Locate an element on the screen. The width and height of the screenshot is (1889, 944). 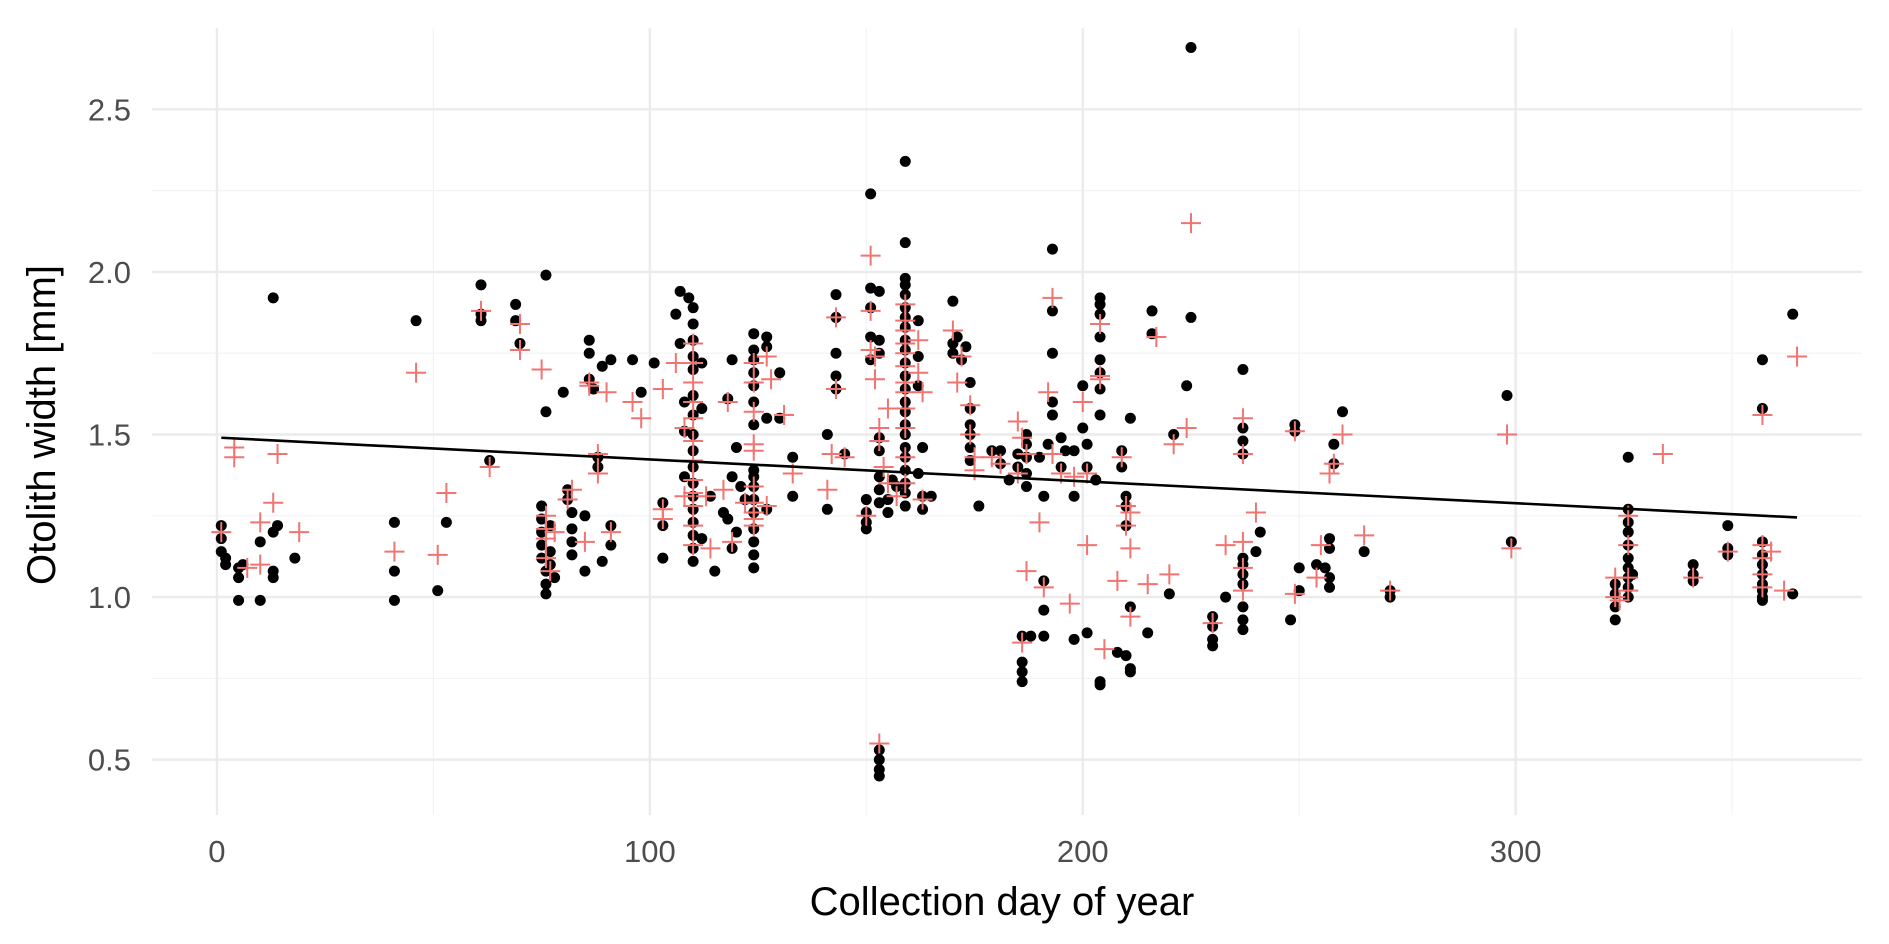
x-tick-label: 0 is located at coordinates (216, 851).